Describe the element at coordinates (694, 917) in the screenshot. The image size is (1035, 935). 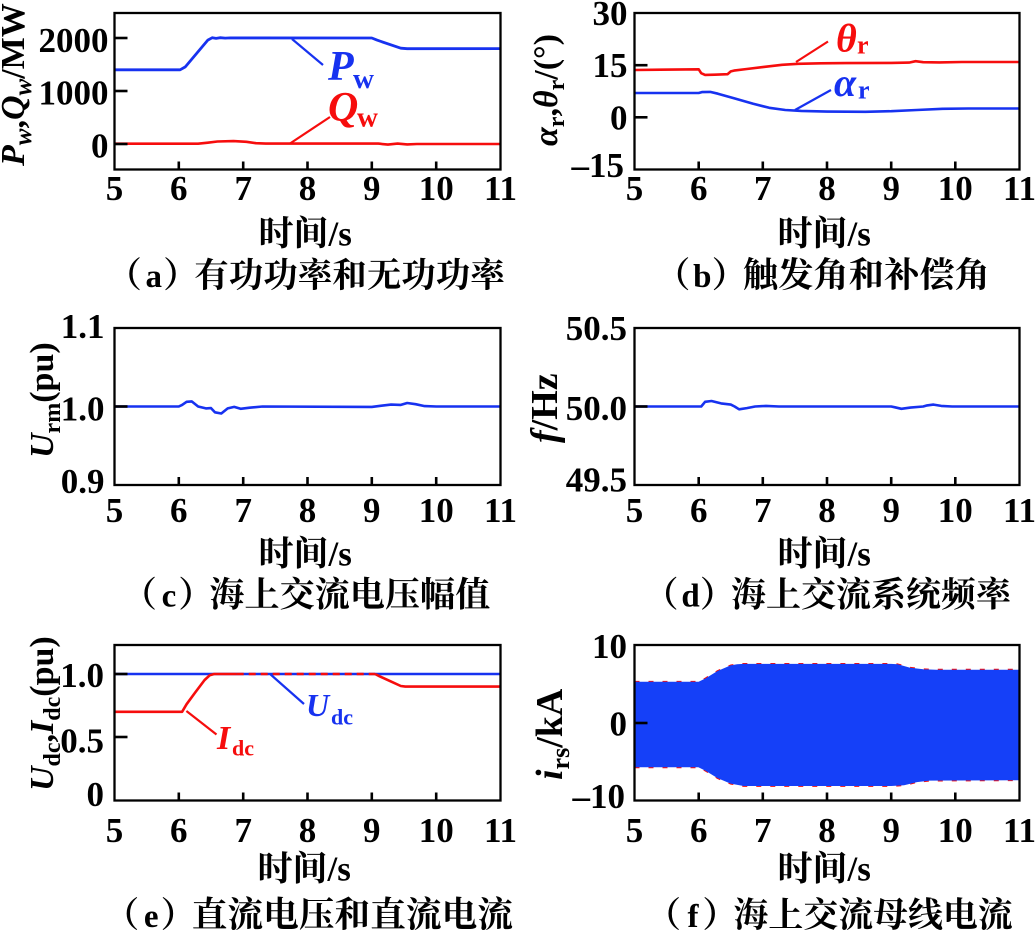
I see `svg-text: f` at that location.